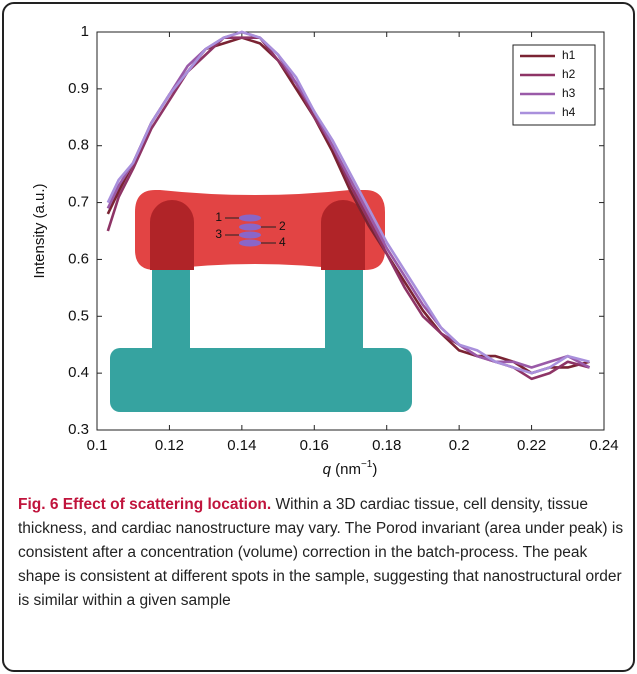 Image resolution: width=637 pixels, height=674 pixels. I want to click on x-label-unit: (nm, so click(346, 469).